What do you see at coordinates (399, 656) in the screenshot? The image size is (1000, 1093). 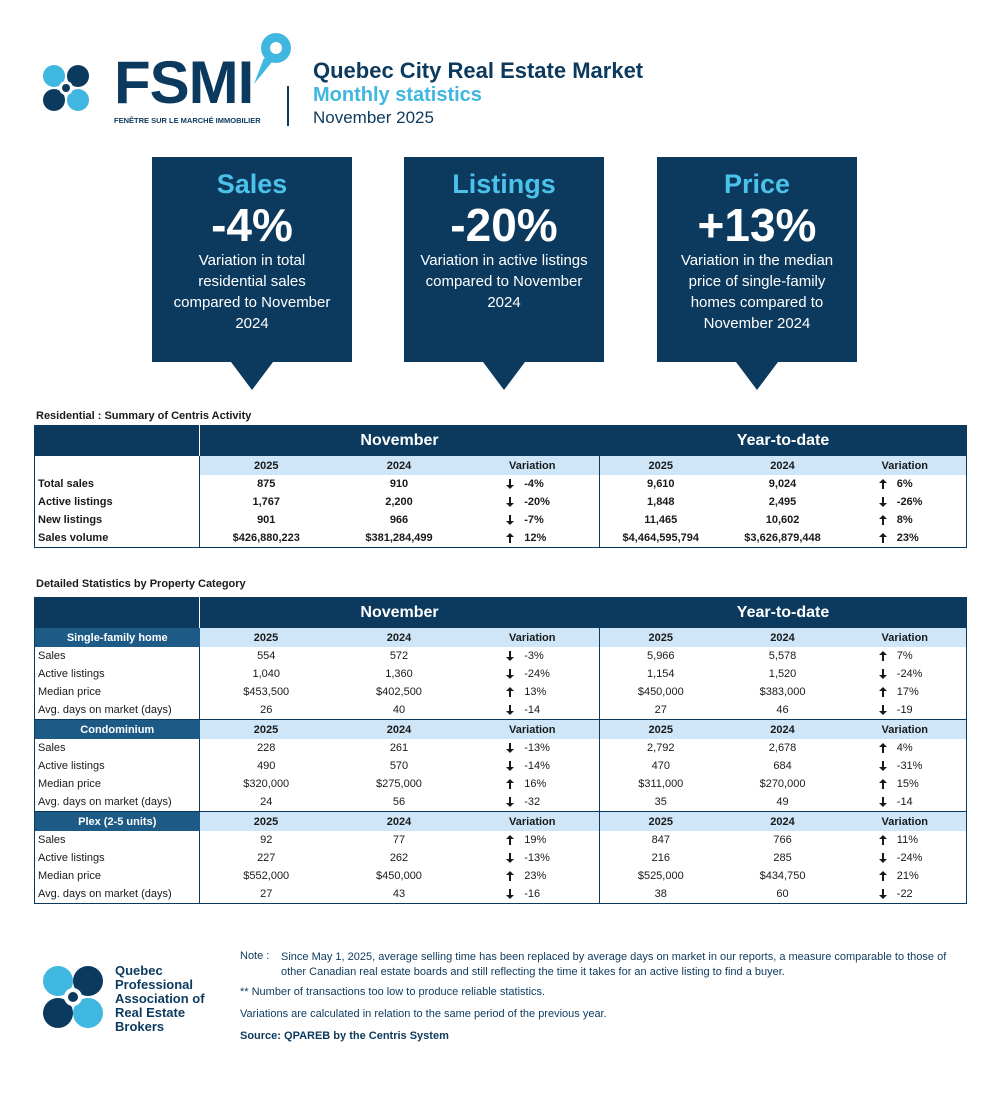 I see `cell: 572` at bounding box center [399, 656].